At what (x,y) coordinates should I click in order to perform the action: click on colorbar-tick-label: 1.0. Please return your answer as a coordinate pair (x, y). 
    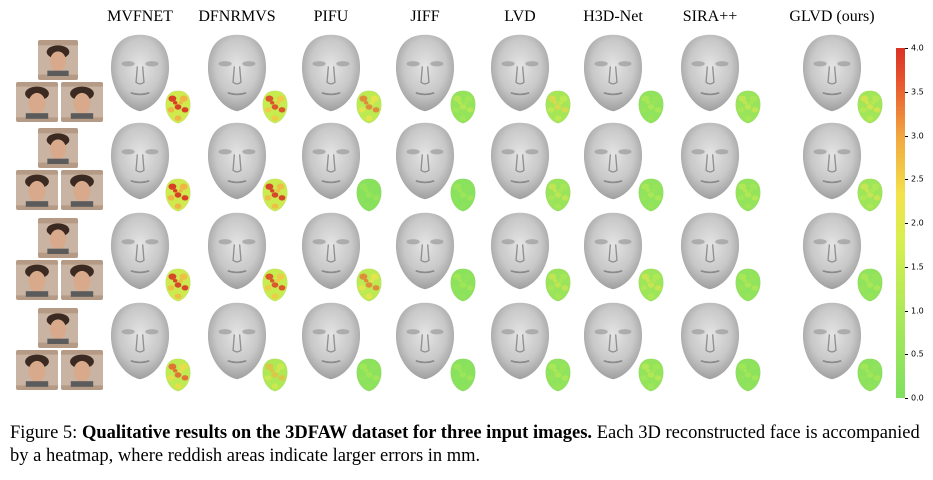
    Looking at the image, I should click on (917, 310).